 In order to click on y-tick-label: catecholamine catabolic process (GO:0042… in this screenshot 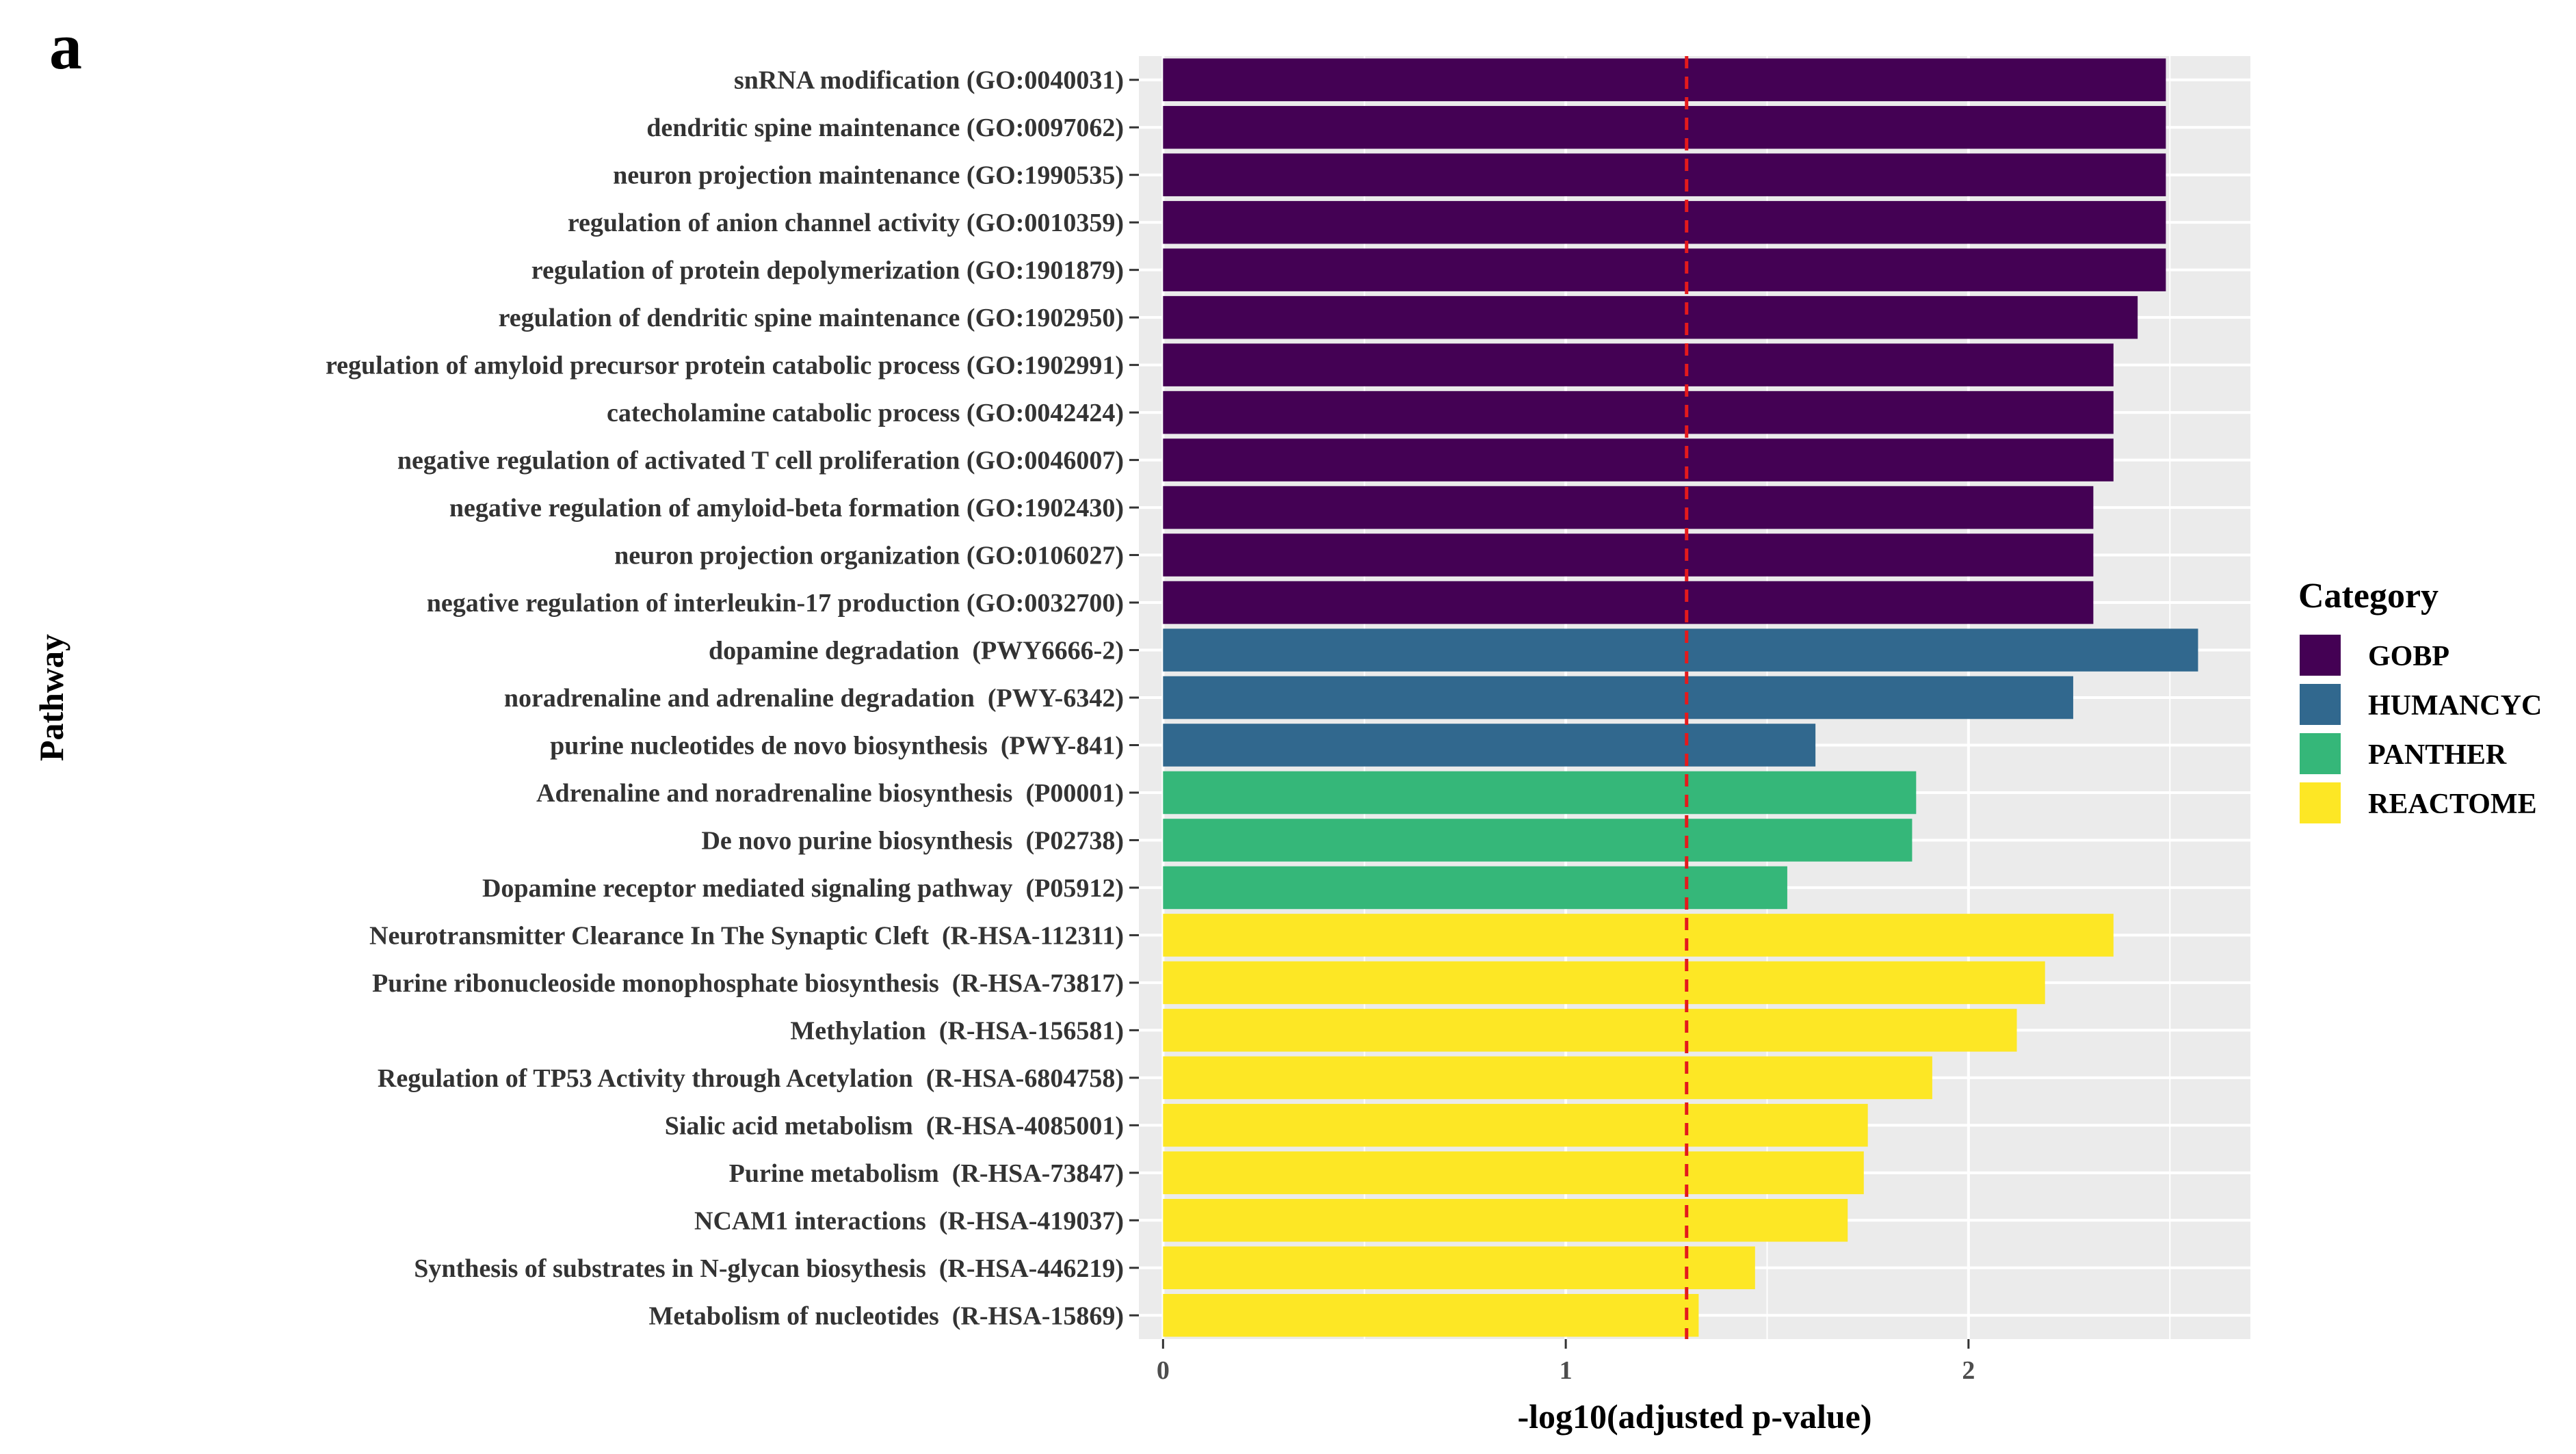, I will do `click(865, 413)`.